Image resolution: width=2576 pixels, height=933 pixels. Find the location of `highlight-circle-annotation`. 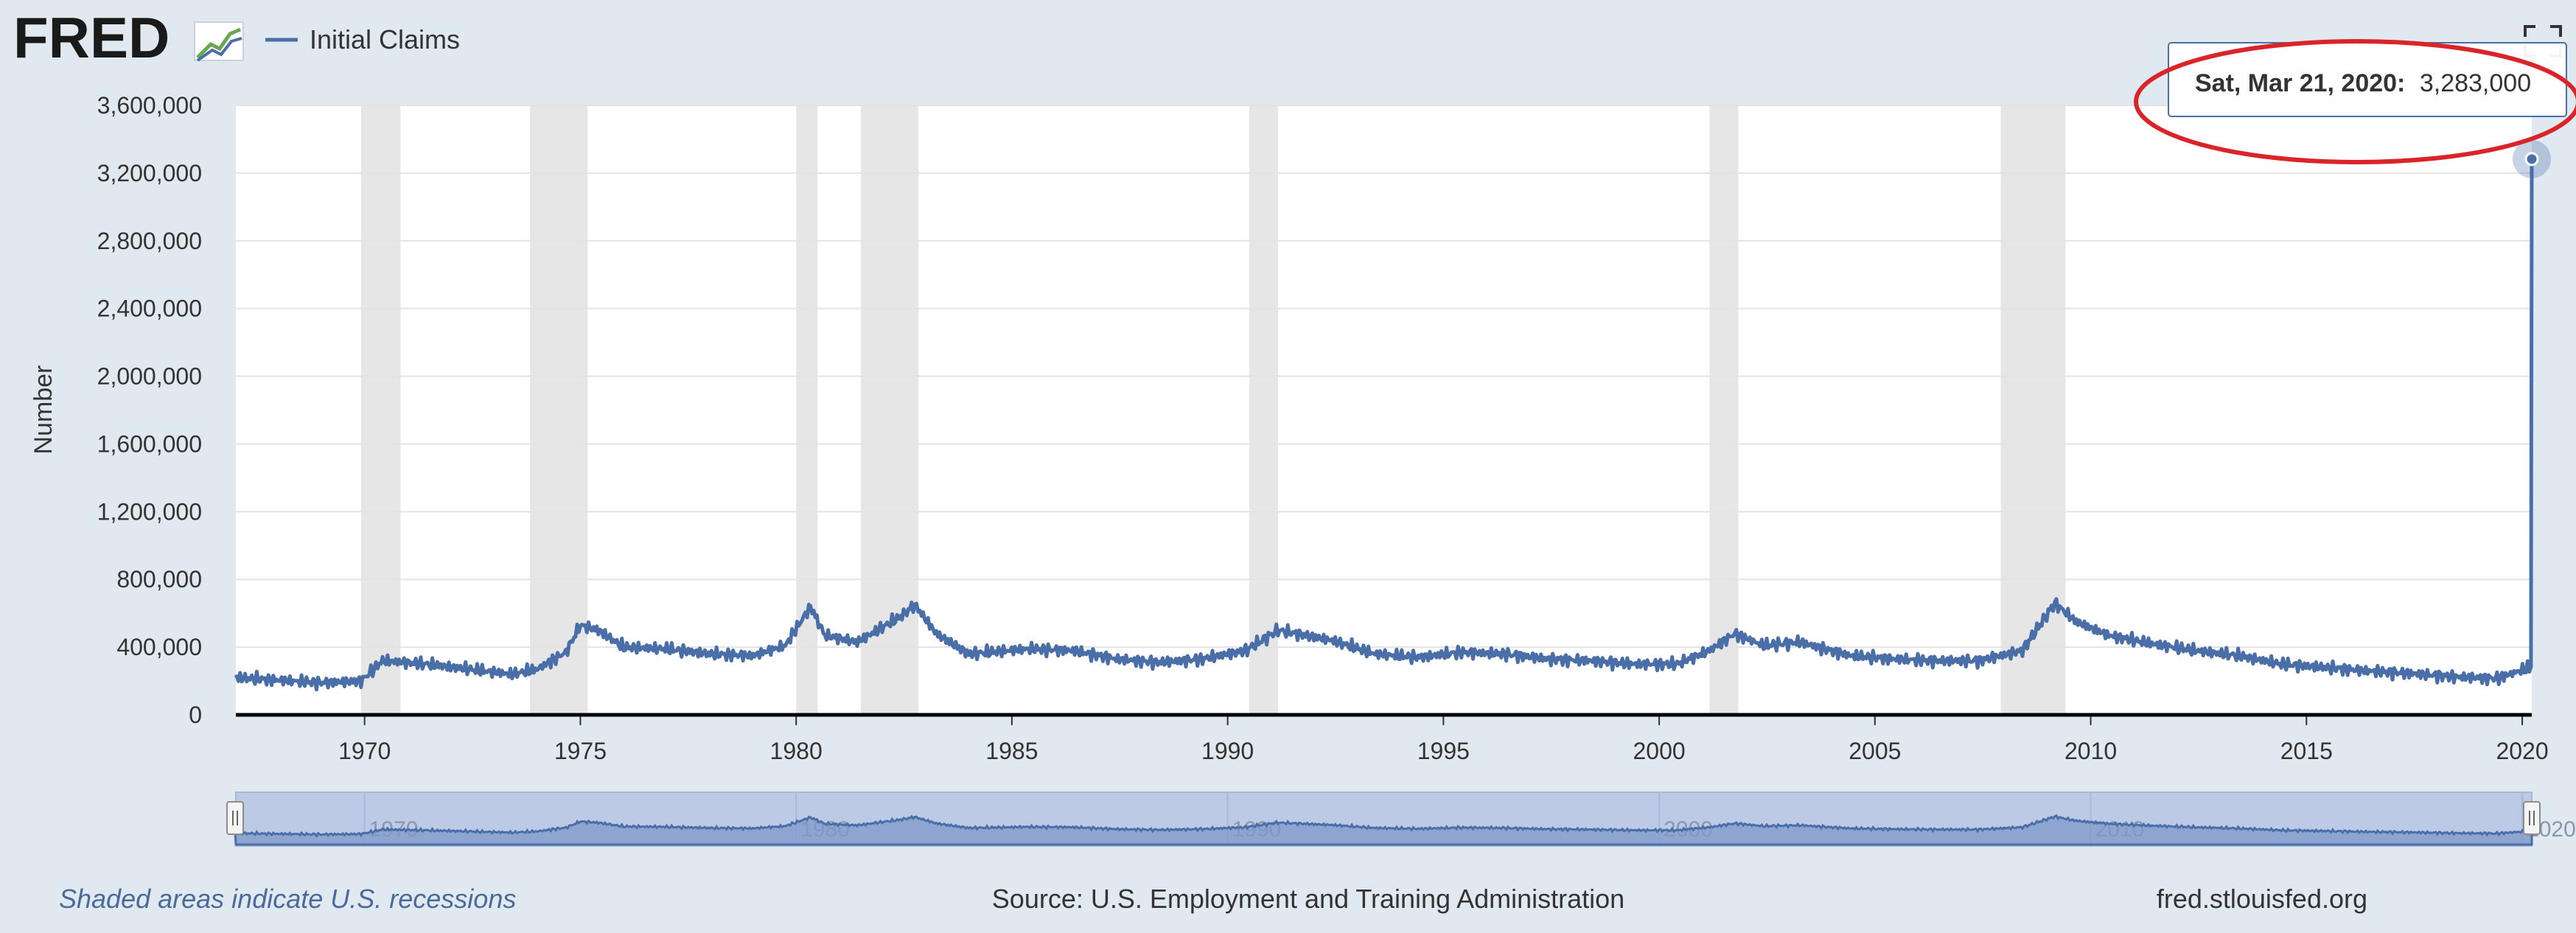

highlight-circle-annotation is located at coordinates (2355, 101).